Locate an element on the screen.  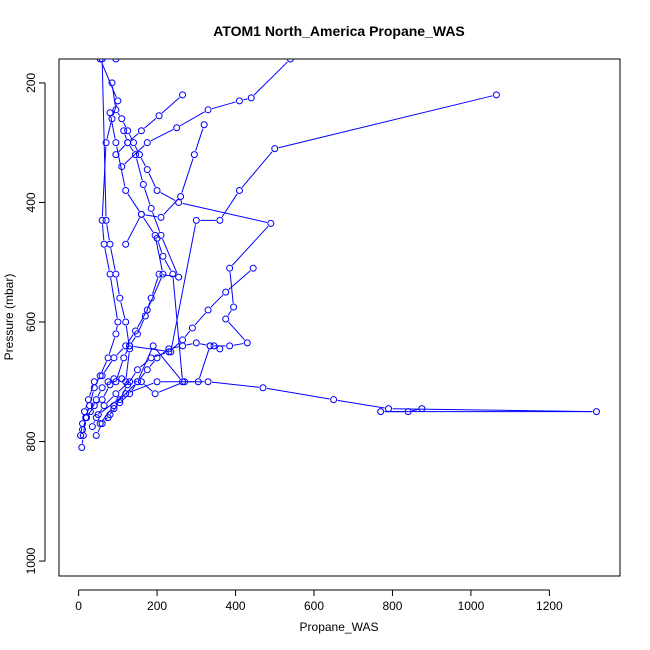
x-tick-label: 800 is located at coordinates (392, 606).